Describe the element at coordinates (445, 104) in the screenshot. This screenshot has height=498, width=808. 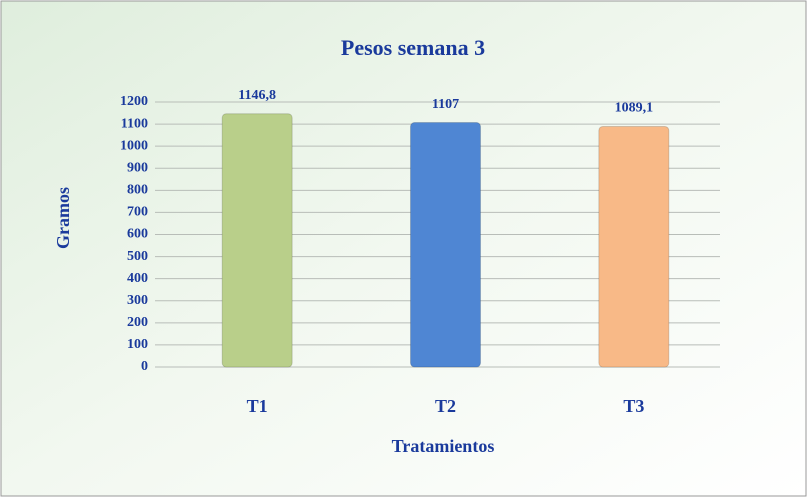
I see `value-label: 1107` at that location.